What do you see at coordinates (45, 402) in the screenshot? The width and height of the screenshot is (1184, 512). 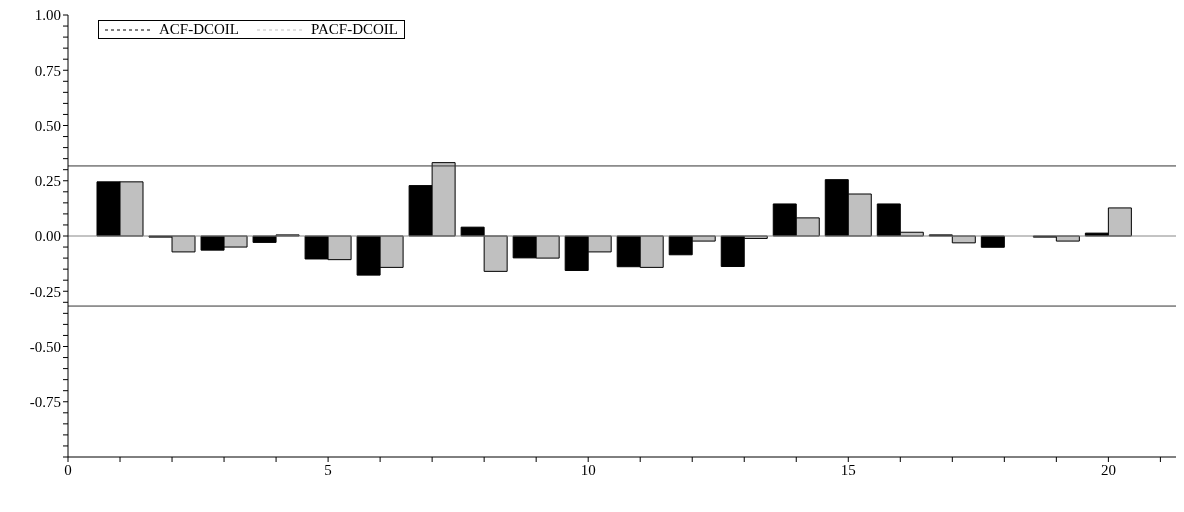 I see `y-tick-label: -0.75` at bounding box center [45, 402].